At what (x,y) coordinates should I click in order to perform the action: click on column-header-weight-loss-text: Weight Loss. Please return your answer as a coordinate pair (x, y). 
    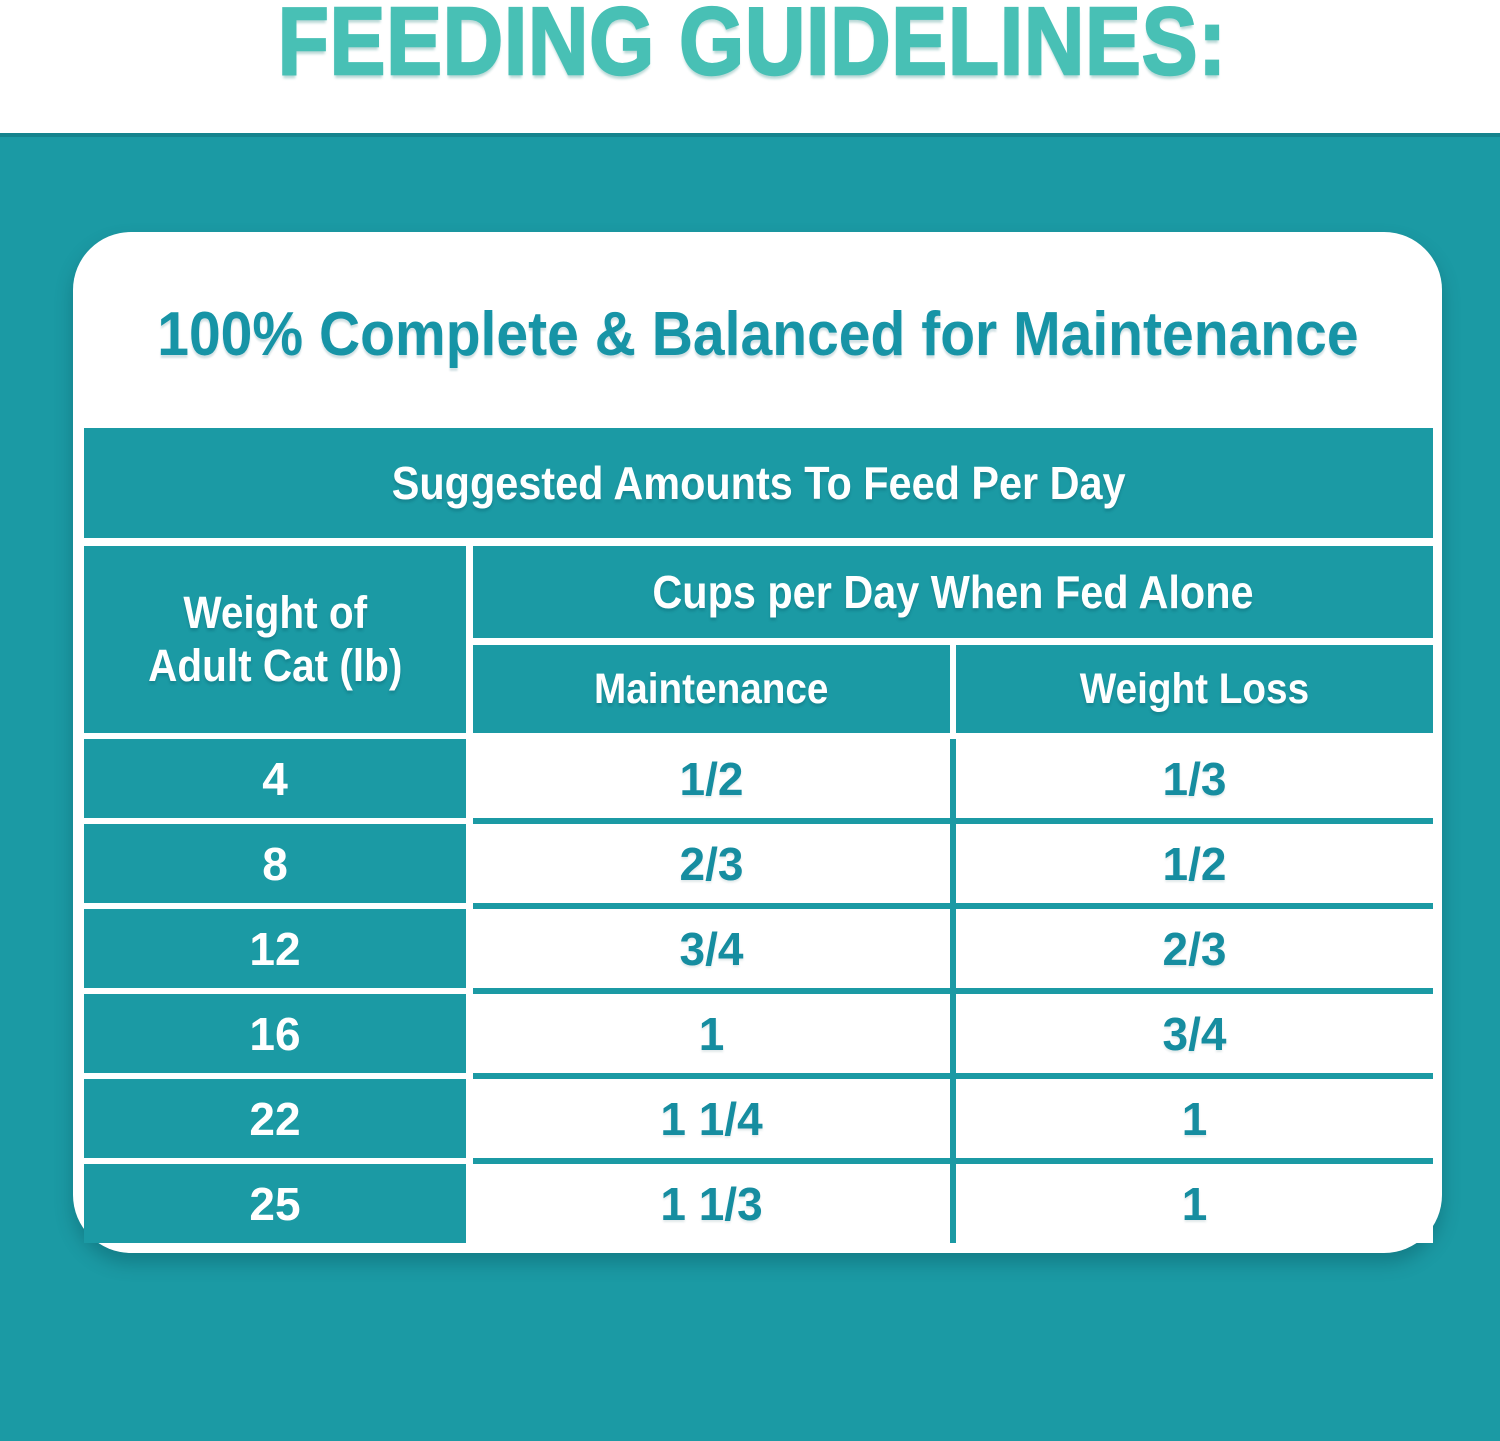
    Looking at the image, I should click on (1194, 688).